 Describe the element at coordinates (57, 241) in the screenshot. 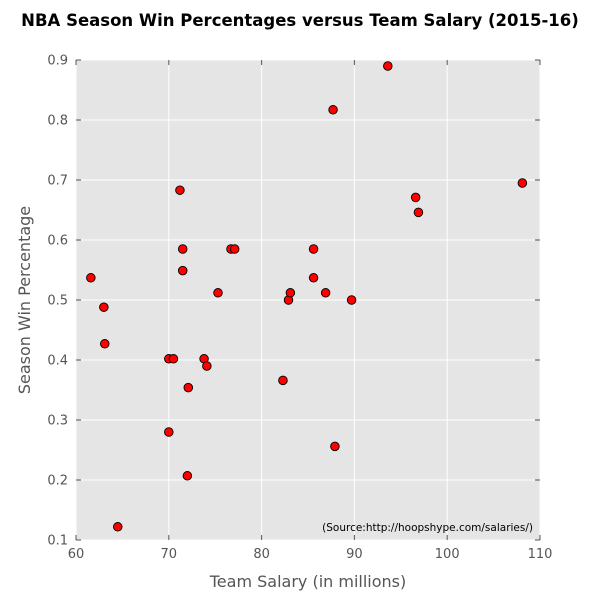

I see `y-tick-label: 0.6` at that location.